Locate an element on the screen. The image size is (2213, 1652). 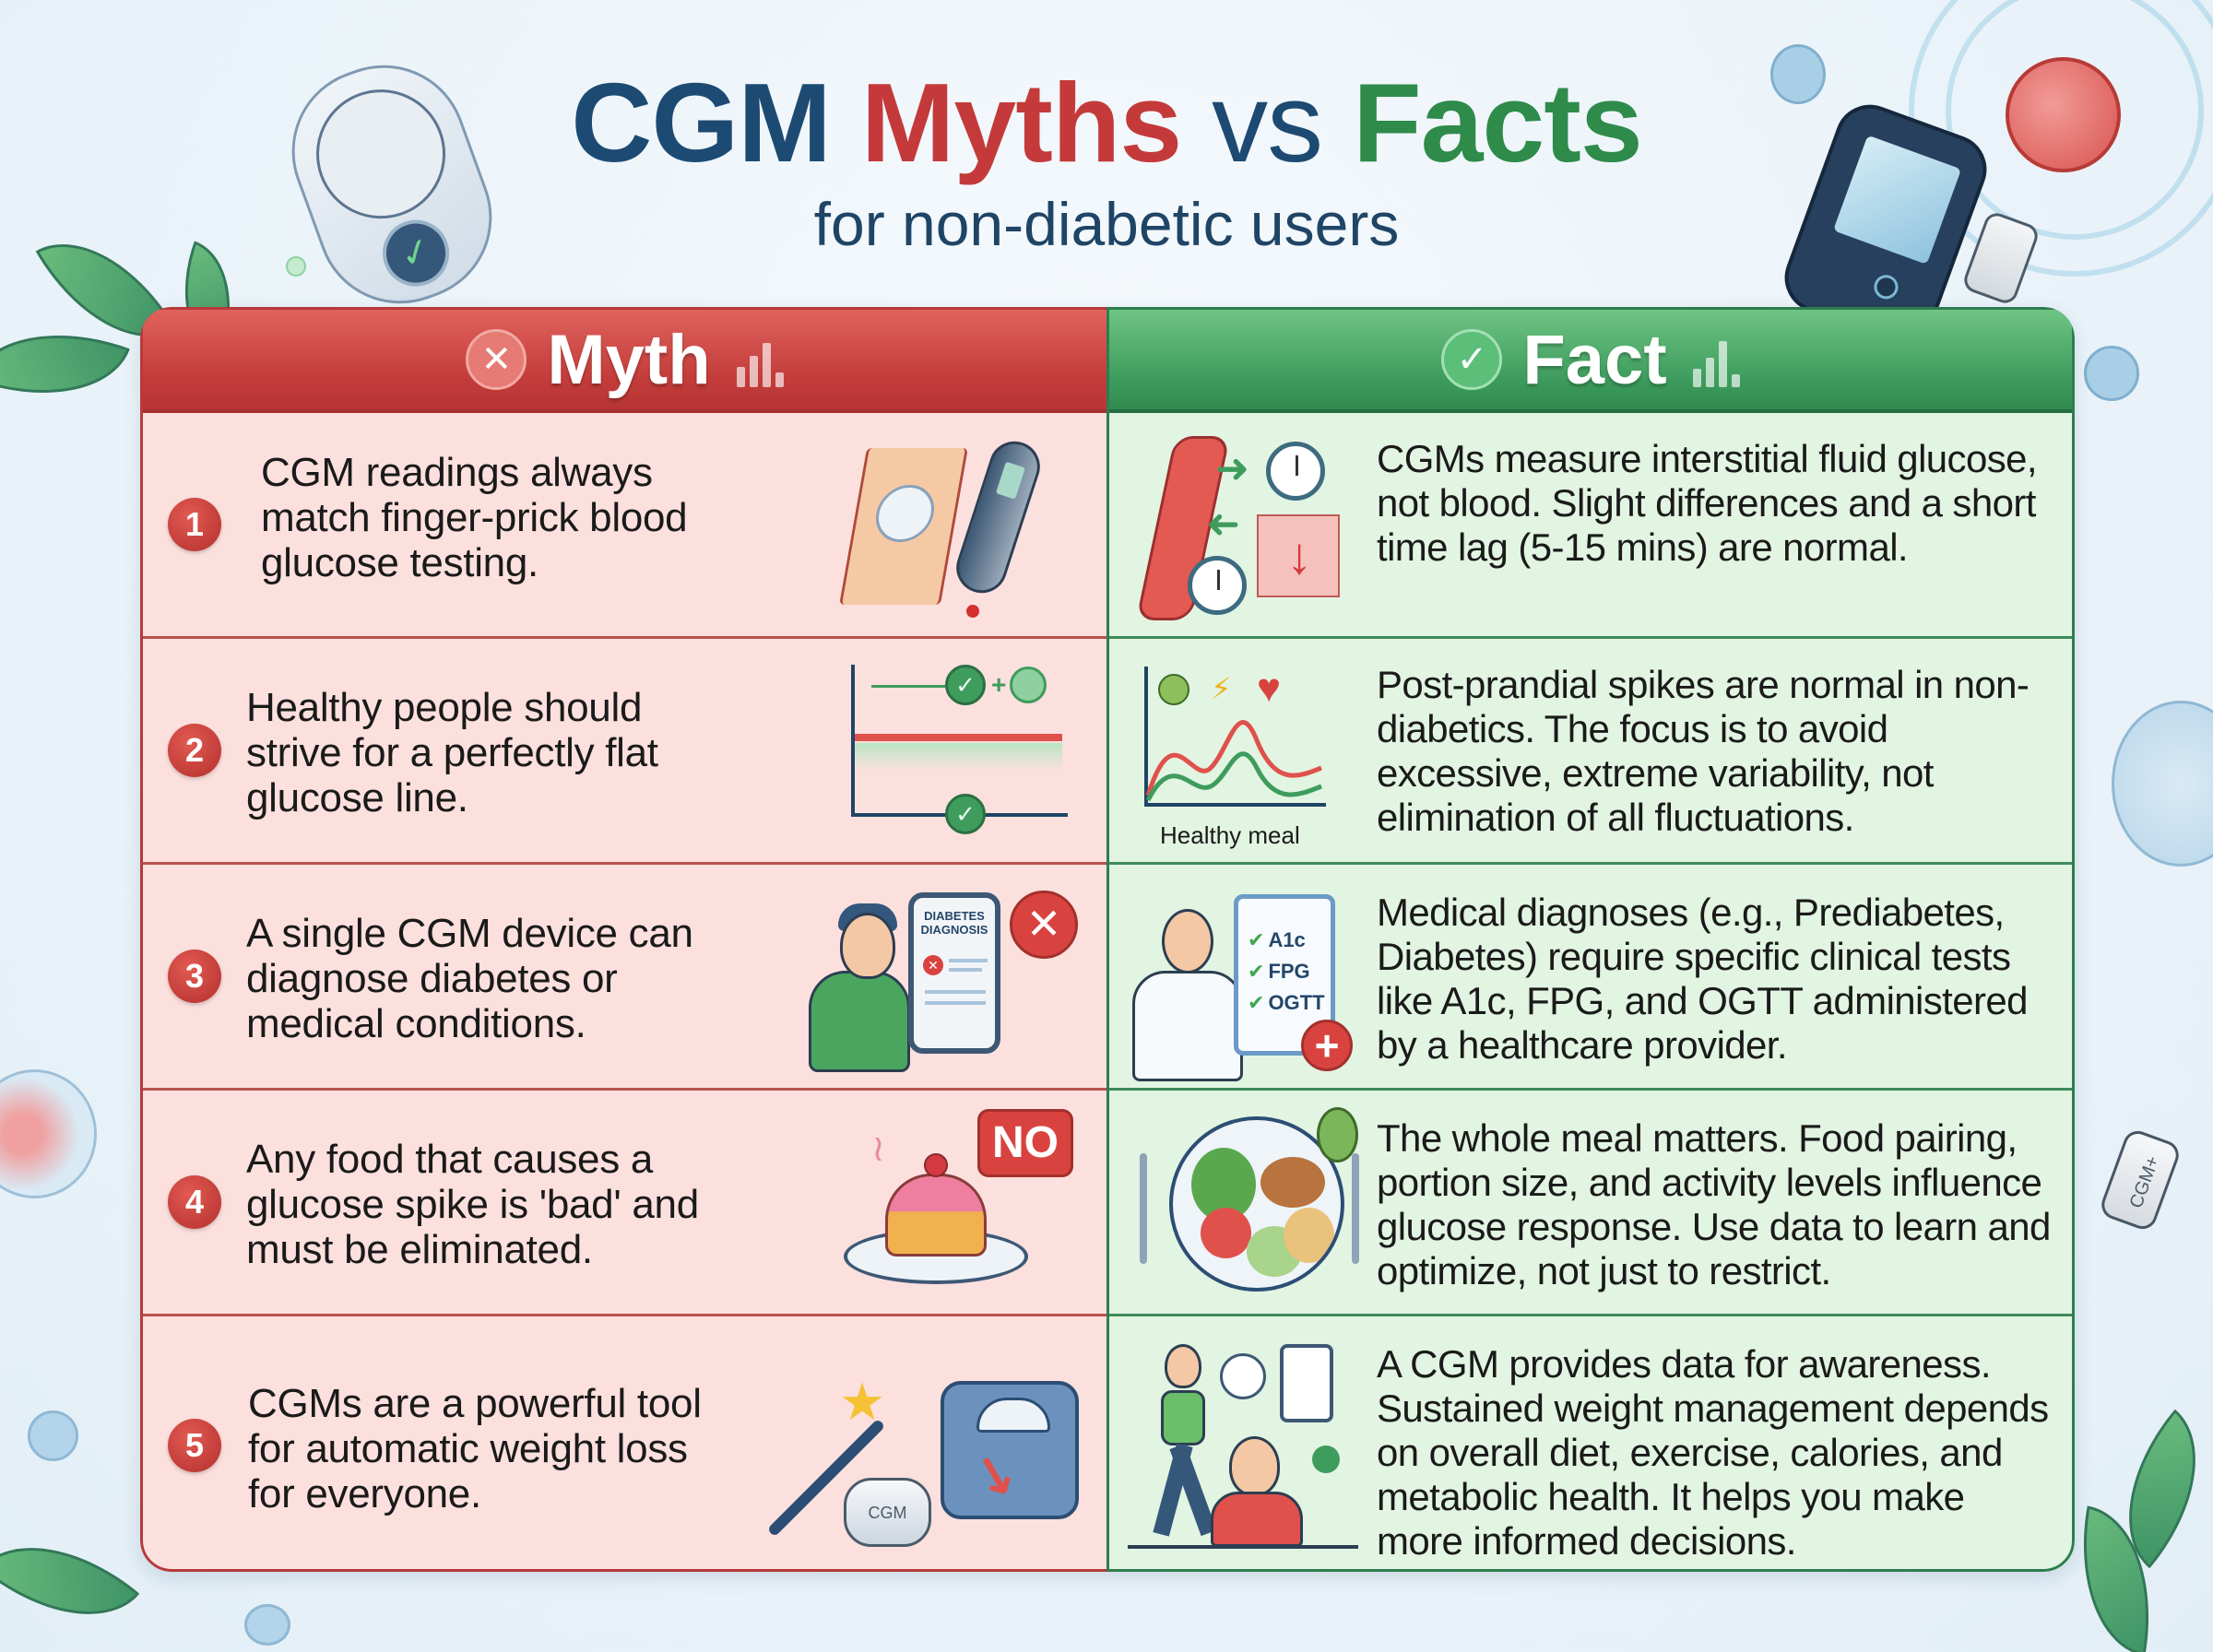
glucose-wave-graph-icon: ⚡ ♥ Healthy meal is located at coordinates (1243, 758).